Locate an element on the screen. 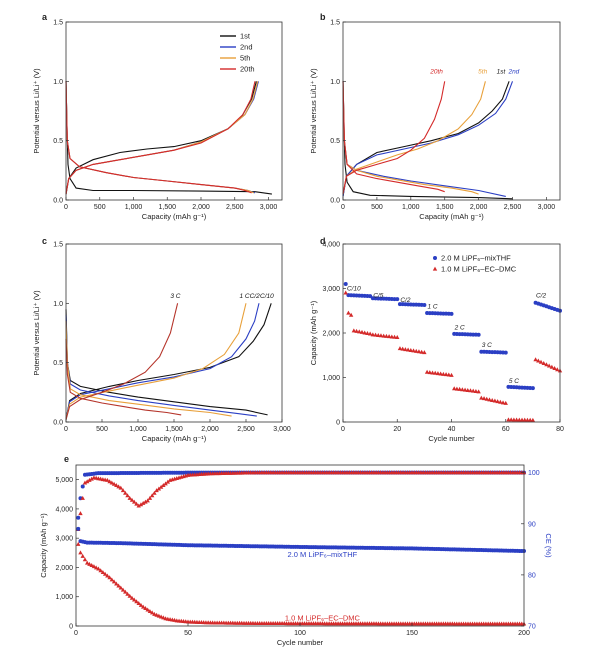 The width and height of the screenshot is (600, 665). x-tick-label-d: 80 is located at coordinates (560, 429).